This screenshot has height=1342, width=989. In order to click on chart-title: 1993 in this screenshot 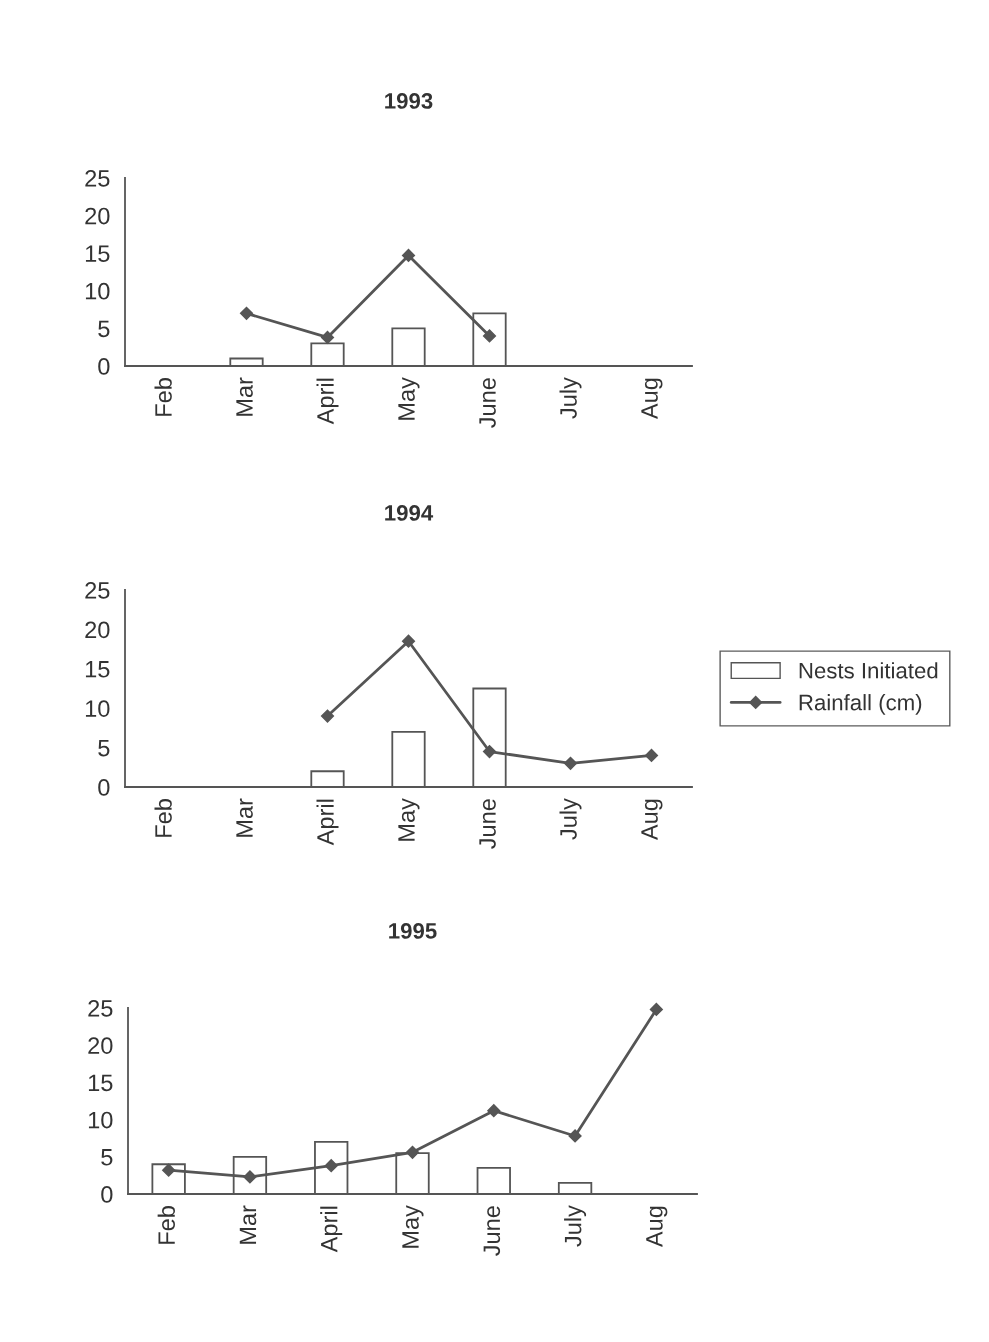, I will do `click(409, 101)`.